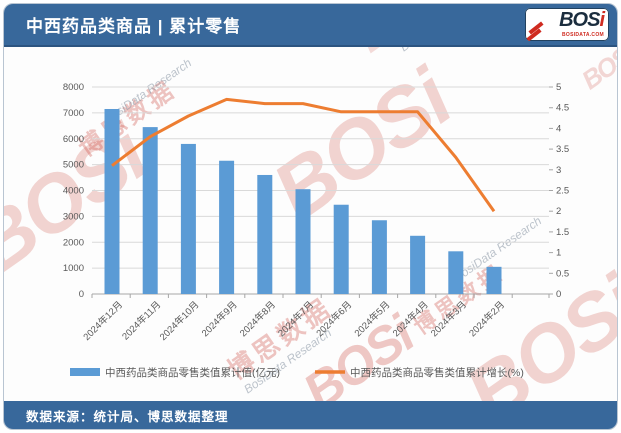  Describe the element at coordinates (73, 139) in the screenshot. I see `left-axis-tick-label: 6000` at that location.